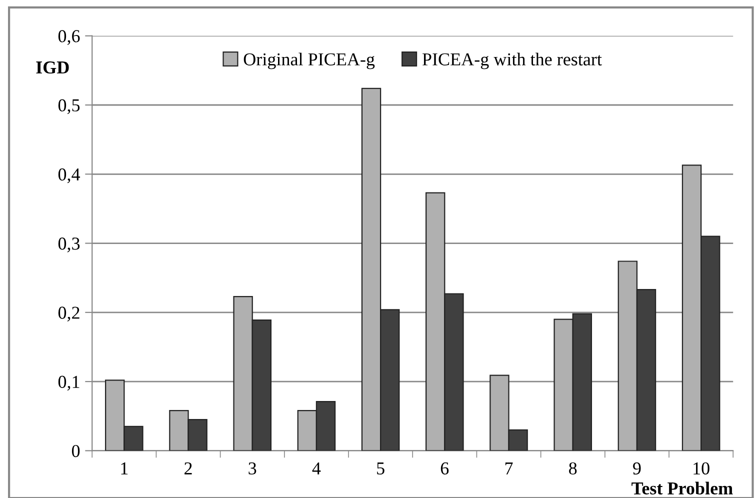 The width and height of the screenshot is (755, 498). I want to click on x-tick-label: 6, so click(444, 468).